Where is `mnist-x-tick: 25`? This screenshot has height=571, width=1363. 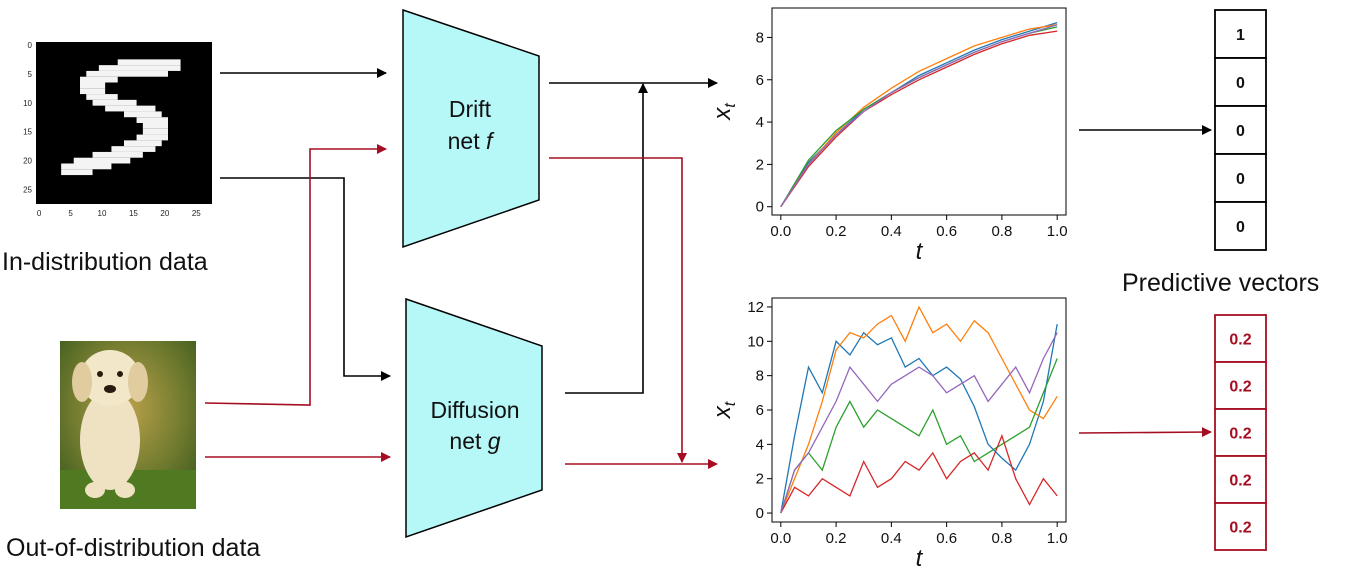 mnist-x-tick: 25 is located at coordinates (196, 213).